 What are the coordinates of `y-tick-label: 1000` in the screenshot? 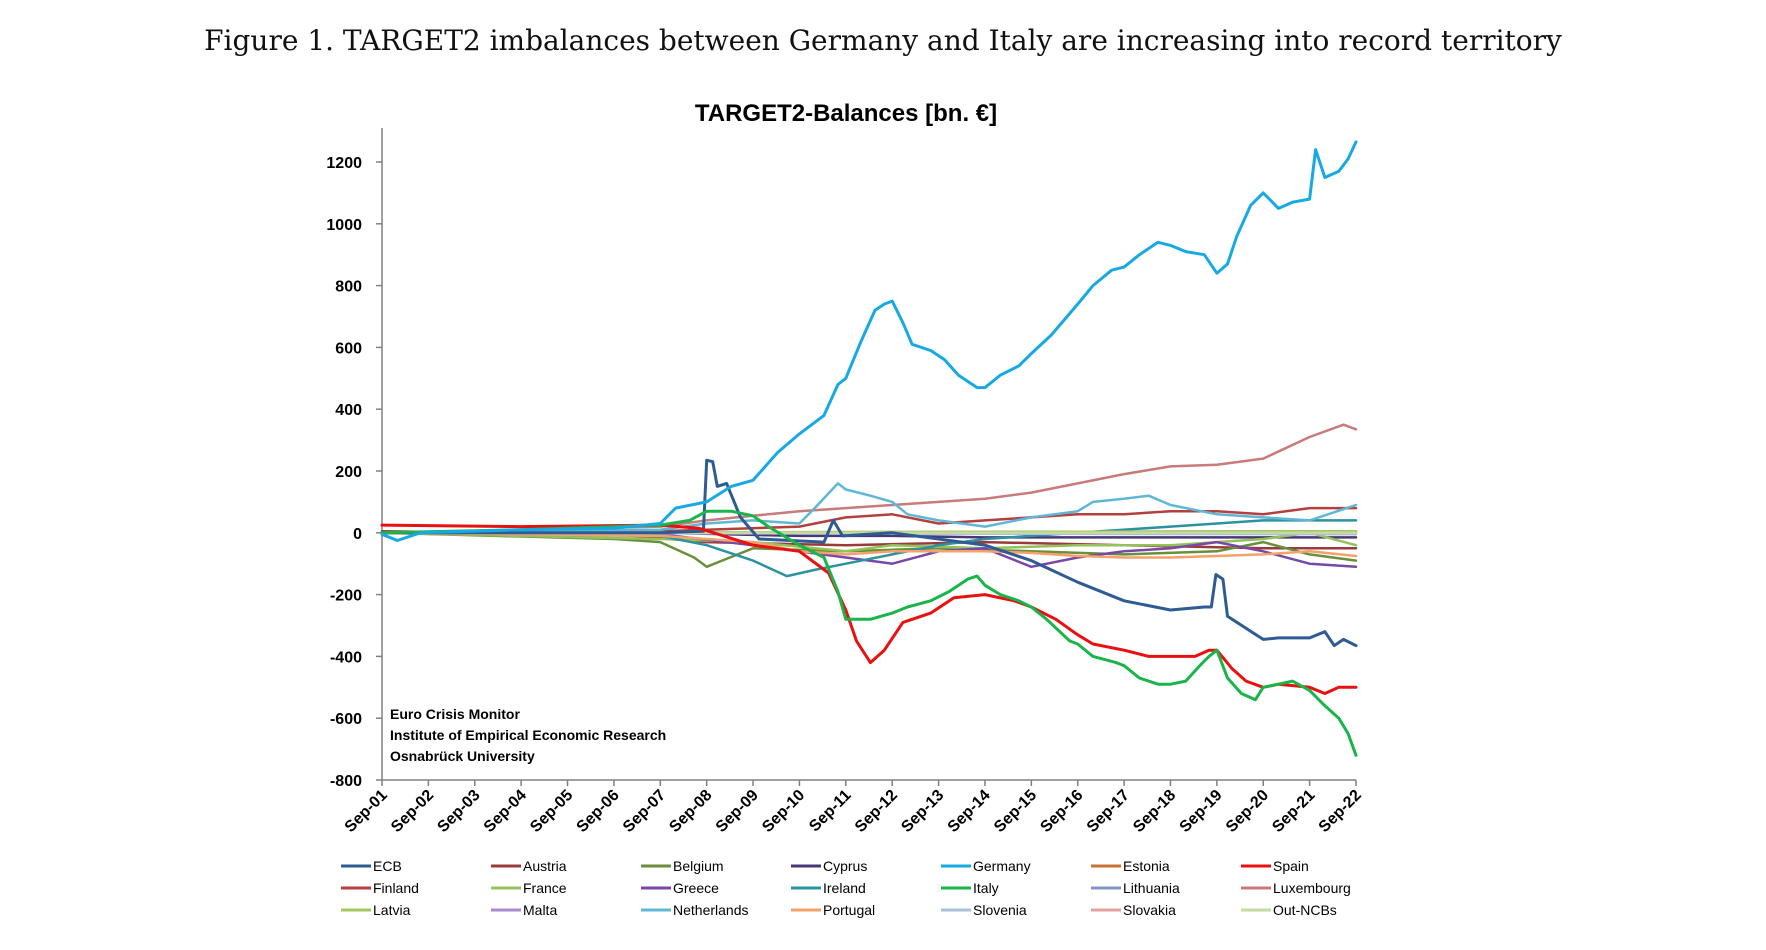 It's located at (344, 225).